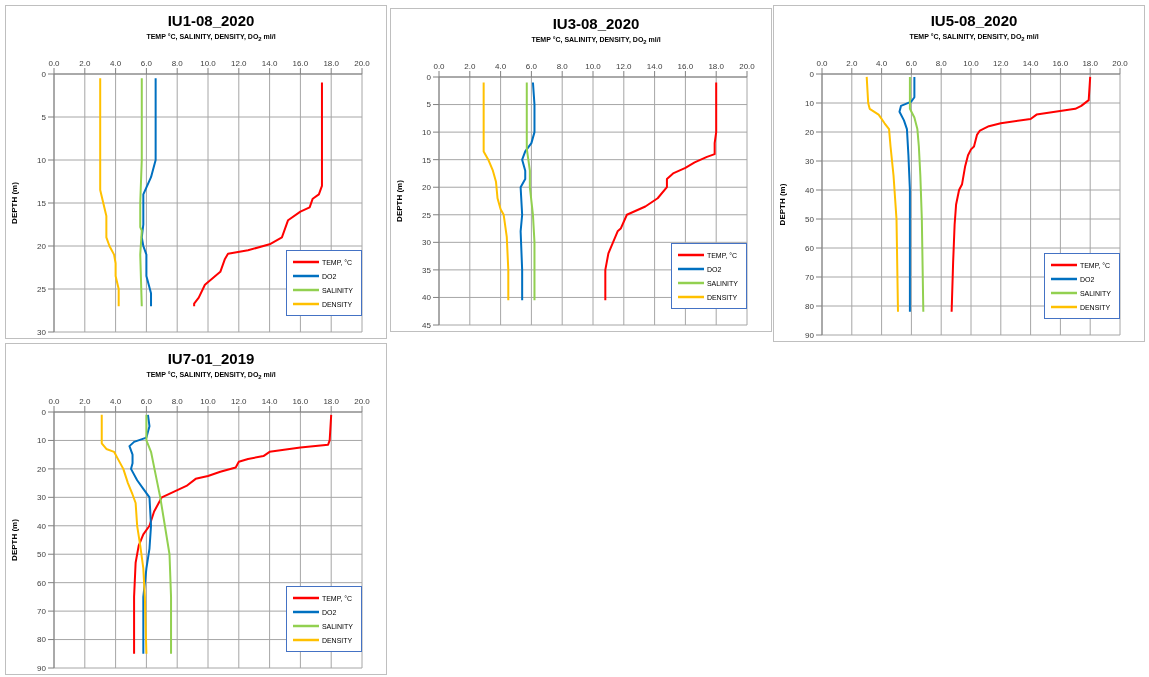 The height and width of the screenshot is (677, 1149). What do you see at coordinates (211, 20) in the screenshot?
I see `chart-title: IU1-08_2020` at bounding box center [211, 20].